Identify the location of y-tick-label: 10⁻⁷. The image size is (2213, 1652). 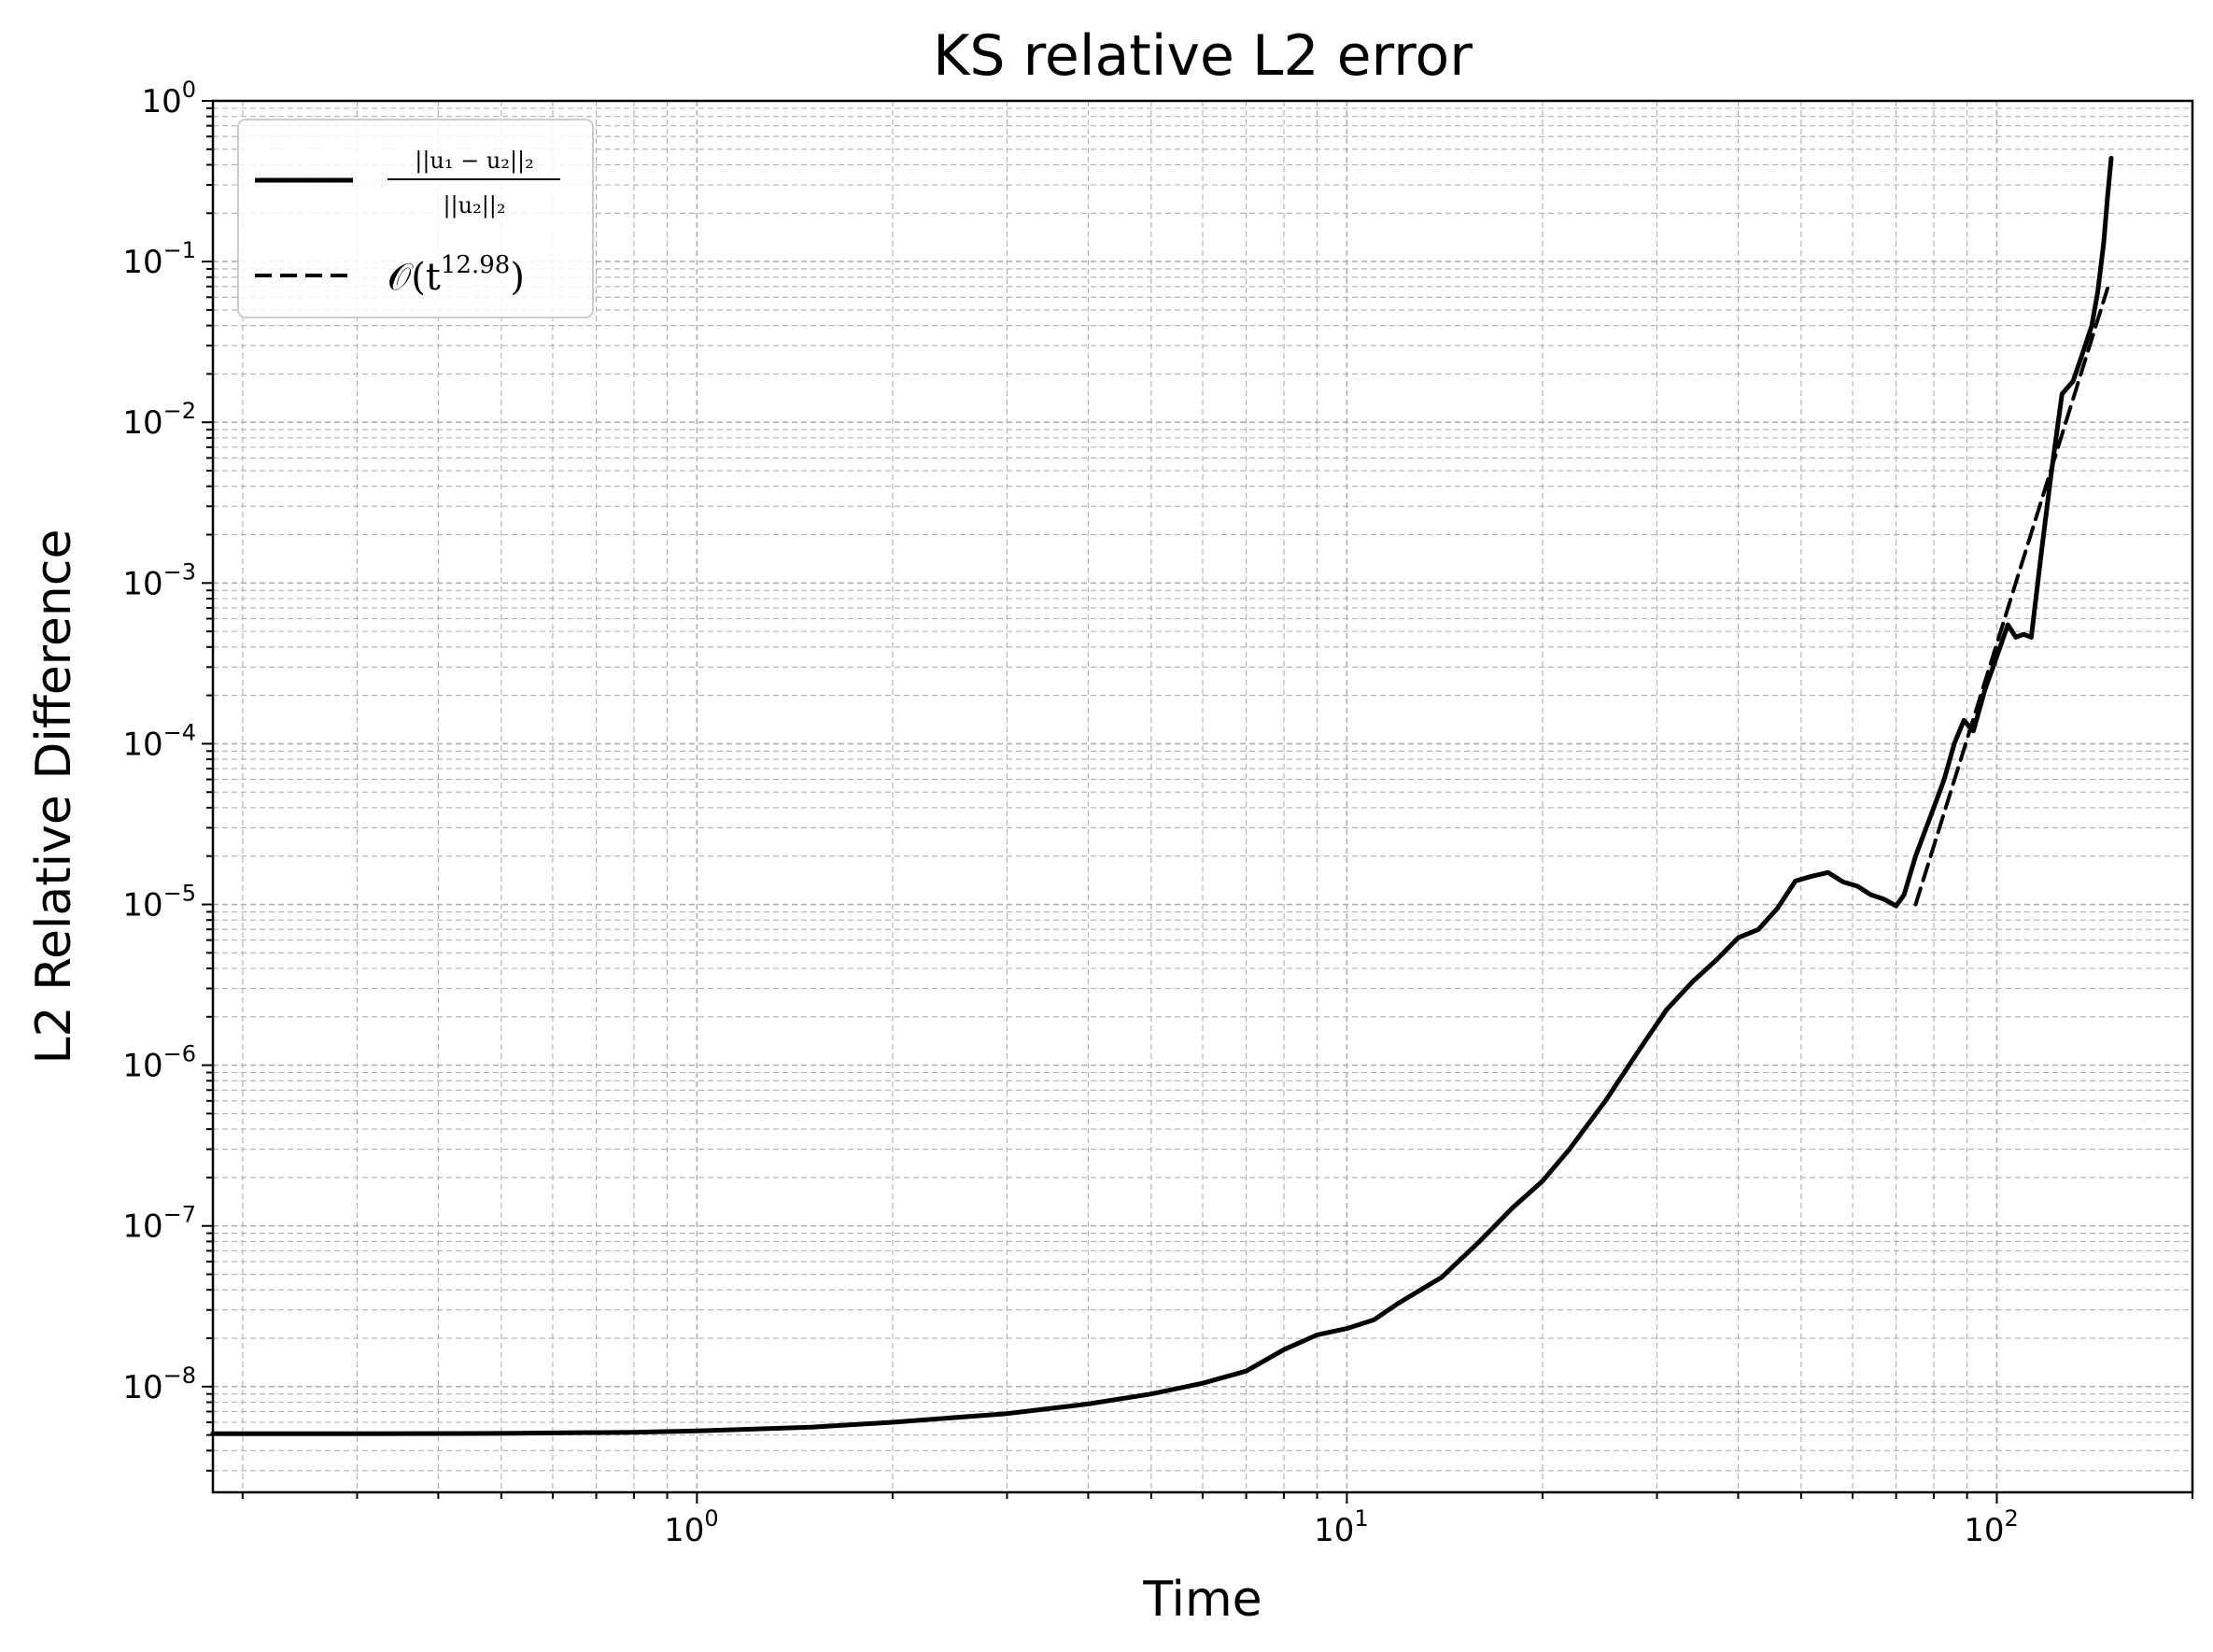
(159, 1224).